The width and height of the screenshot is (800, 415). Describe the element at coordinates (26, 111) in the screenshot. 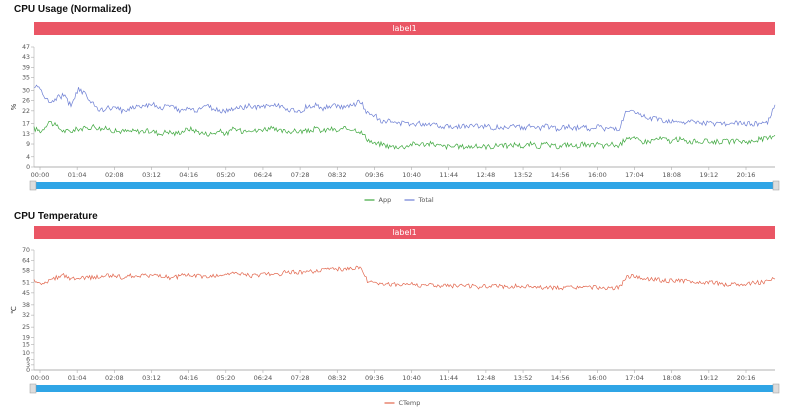

I see `y-tick-label: 22` at that location.